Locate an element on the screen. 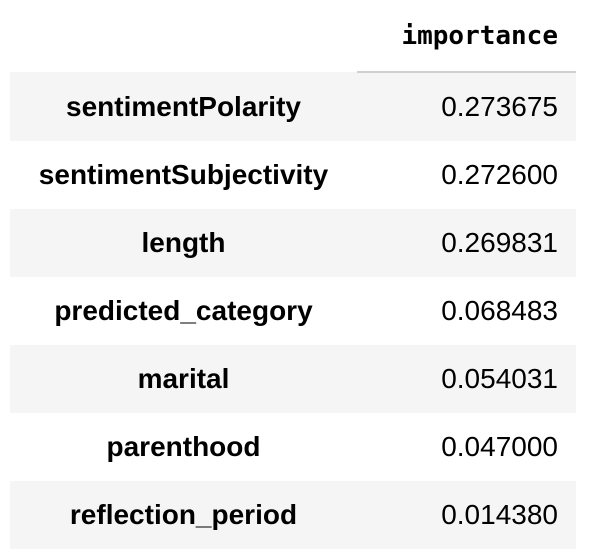 The height and width of the screenshot is (549, 614). table-header: importance is located at coordinates (293, 36).